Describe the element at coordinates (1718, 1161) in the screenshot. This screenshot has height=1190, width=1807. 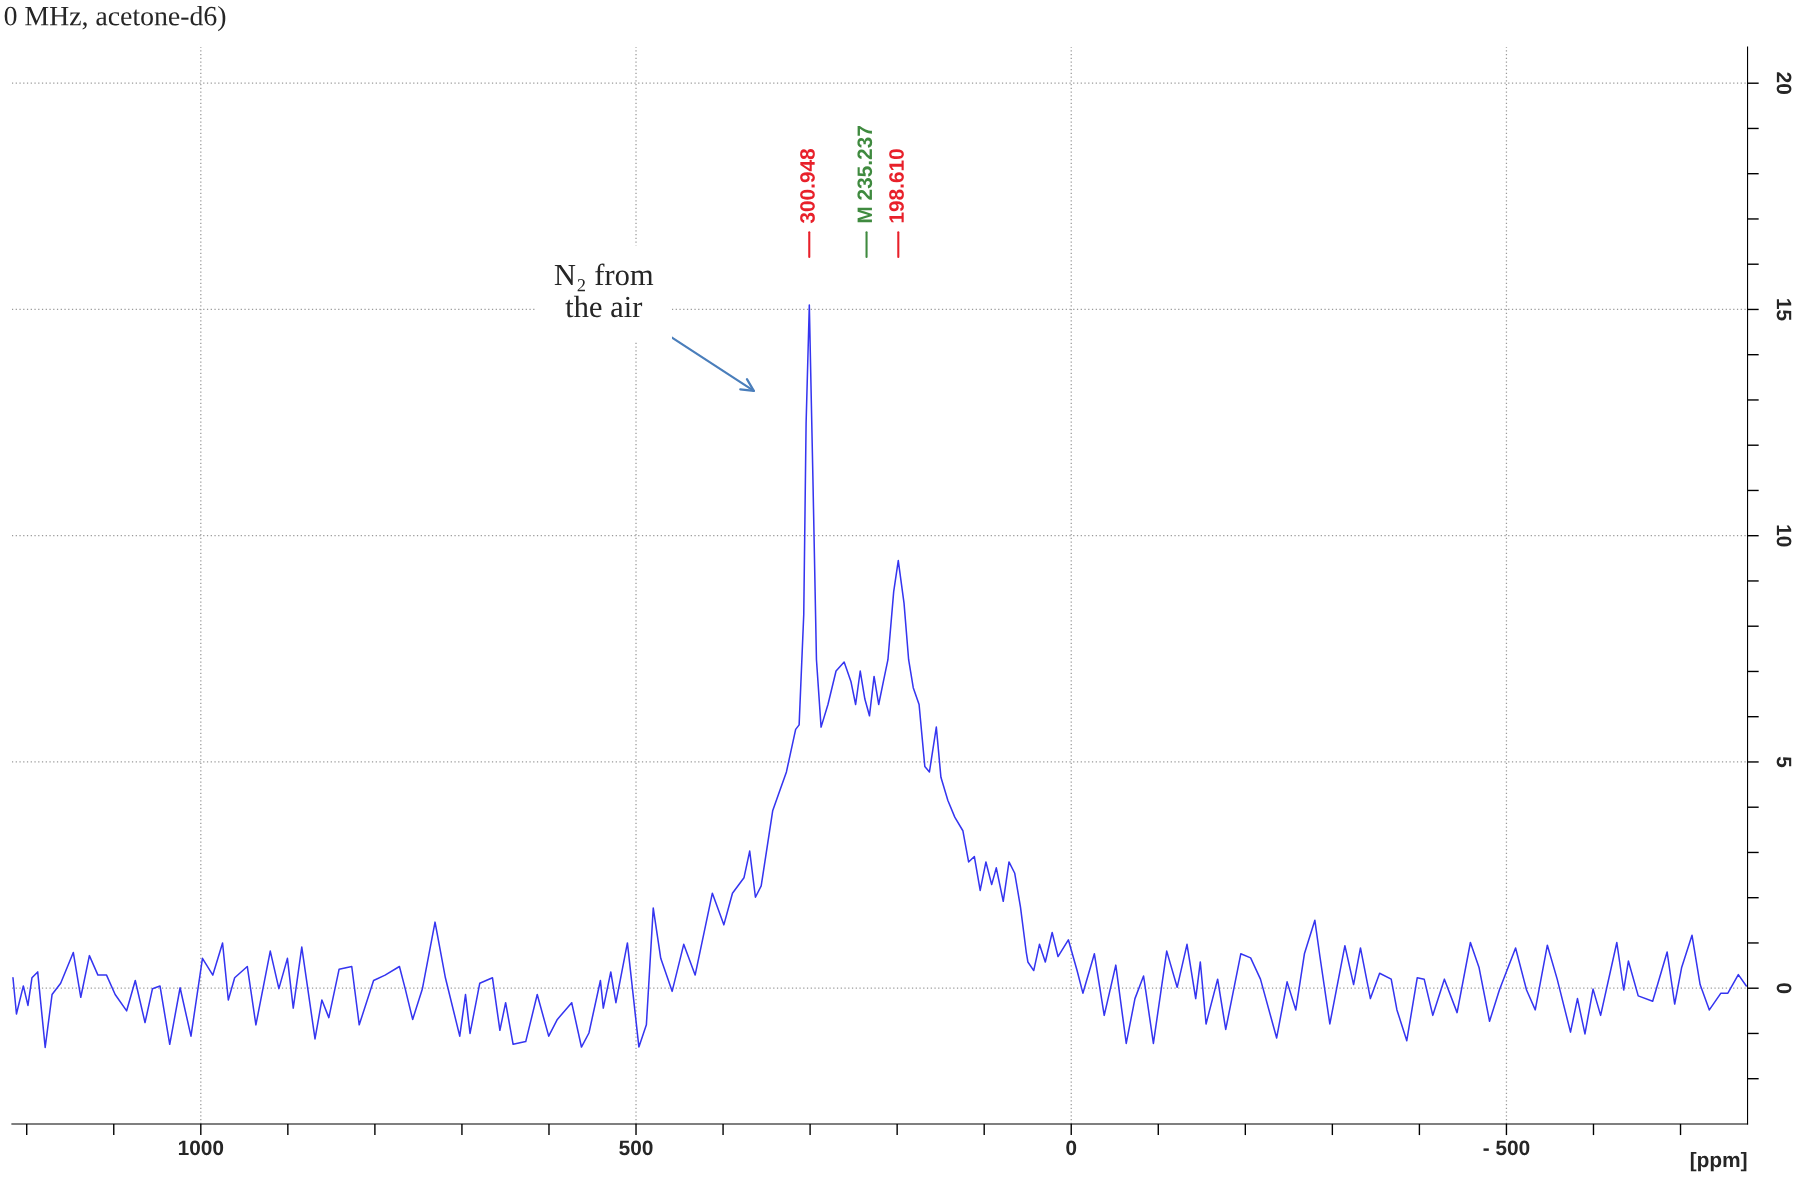
I see `x-axis-title: [ppm]` at that location.